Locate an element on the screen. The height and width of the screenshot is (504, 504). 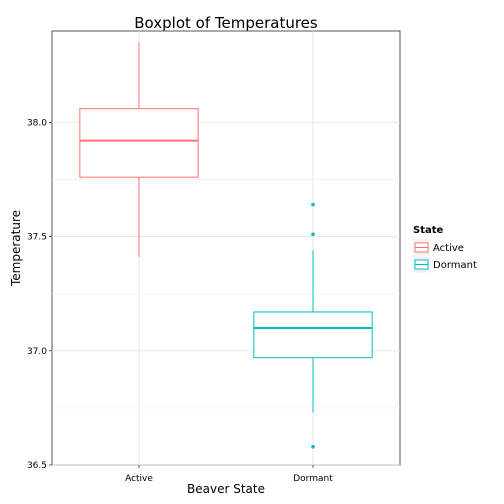
box-dormant is located at coordinates (313, 325).